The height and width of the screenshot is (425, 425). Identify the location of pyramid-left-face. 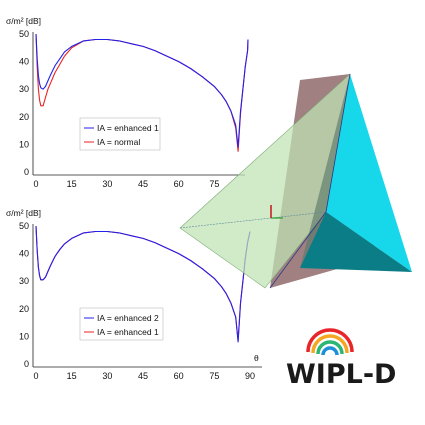
(325, 171).